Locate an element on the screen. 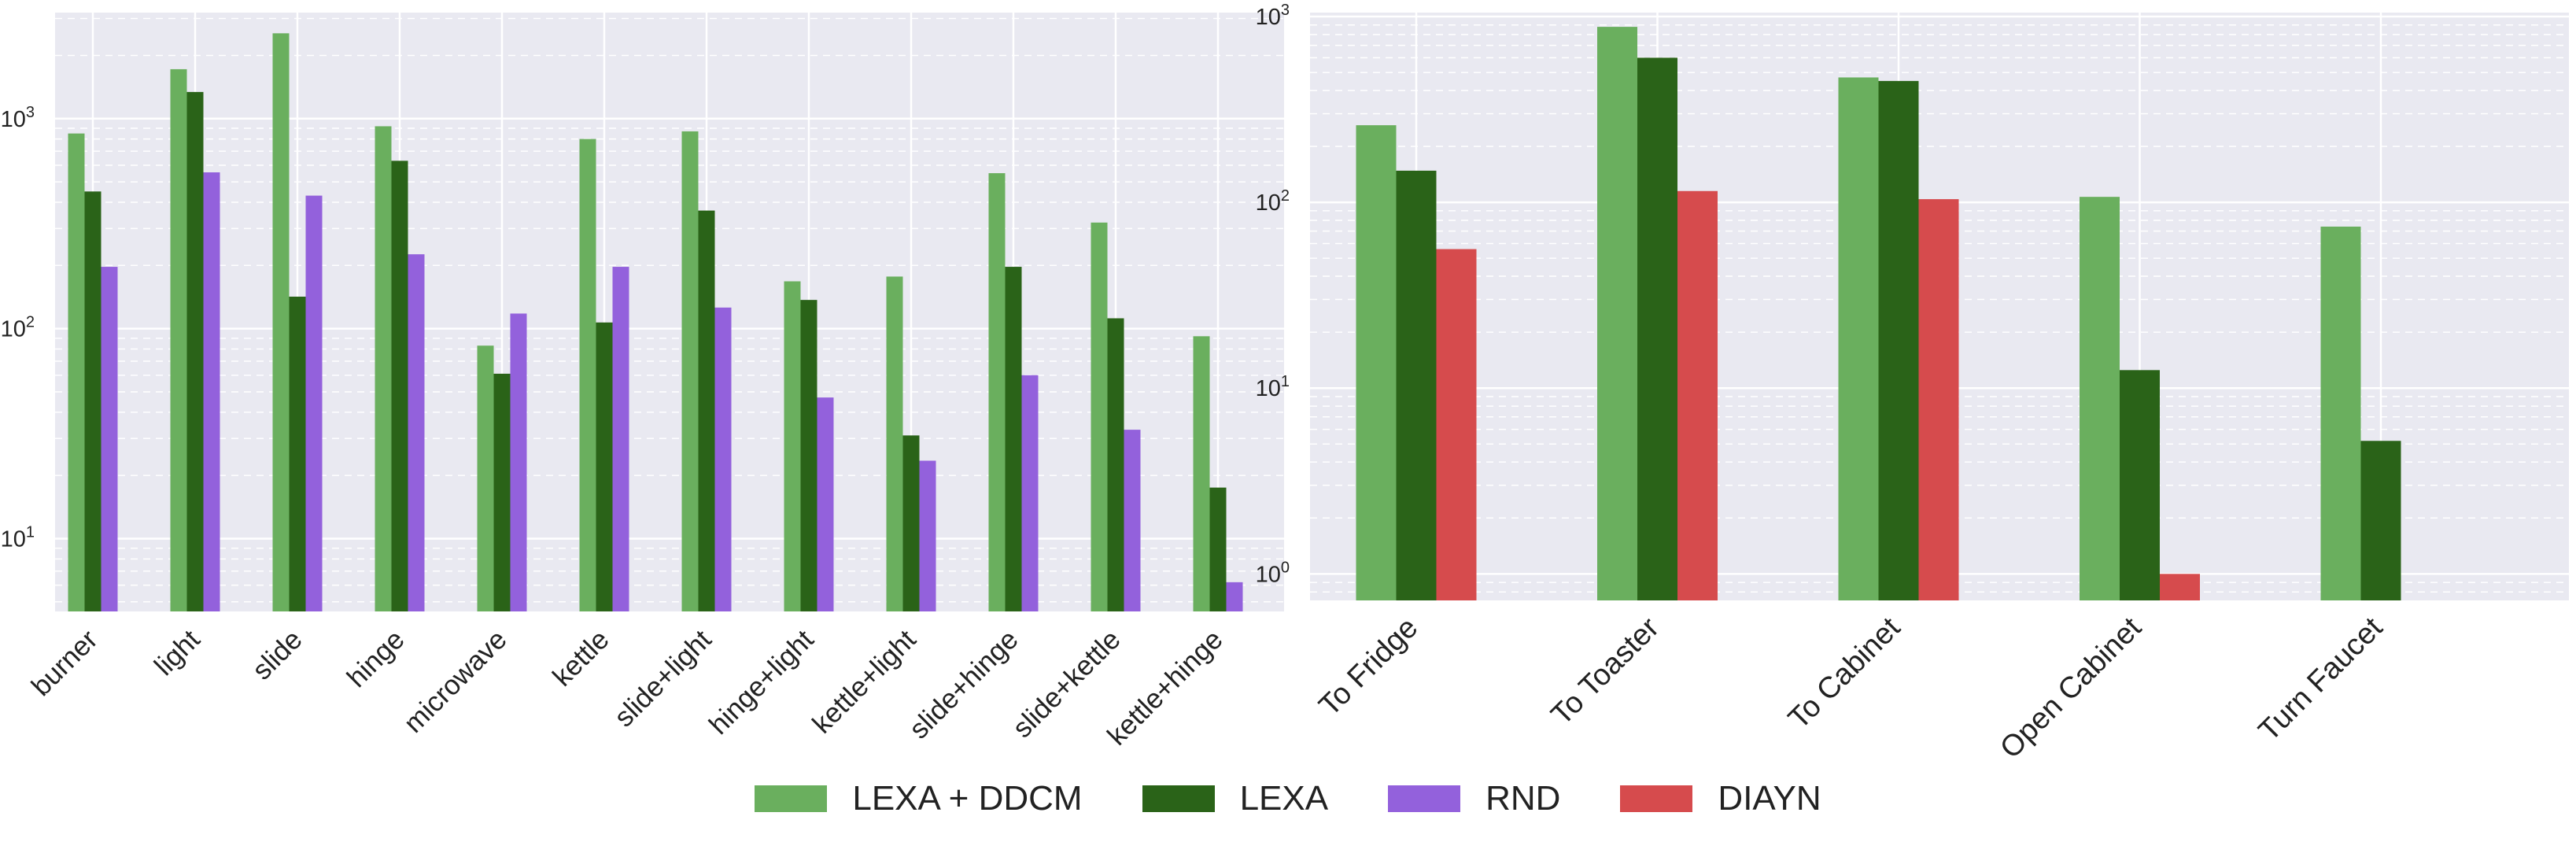 This screenshot has width=2576, height=842. bar-lexa-ddcm-slide-light is located at coordinates (690, 371).